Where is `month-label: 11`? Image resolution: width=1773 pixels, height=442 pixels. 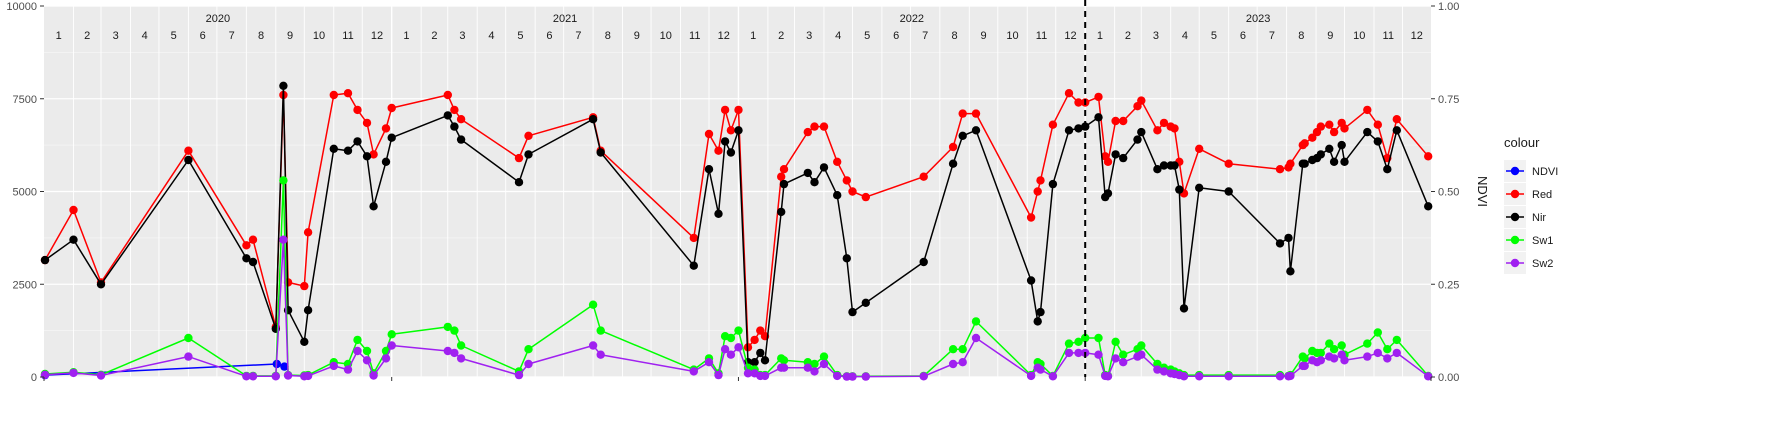
month-label: 11 is located at coordinates (347, 36).